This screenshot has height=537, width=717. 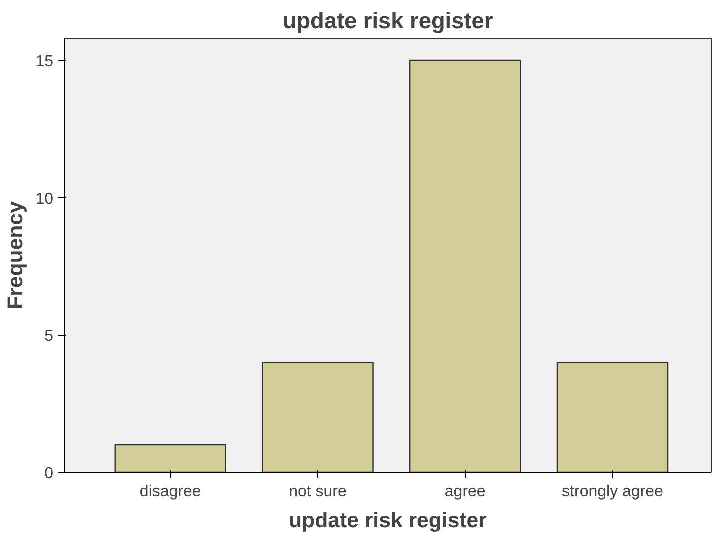 I want to click on y-tick-label: 5, so click(x=49, y=337).